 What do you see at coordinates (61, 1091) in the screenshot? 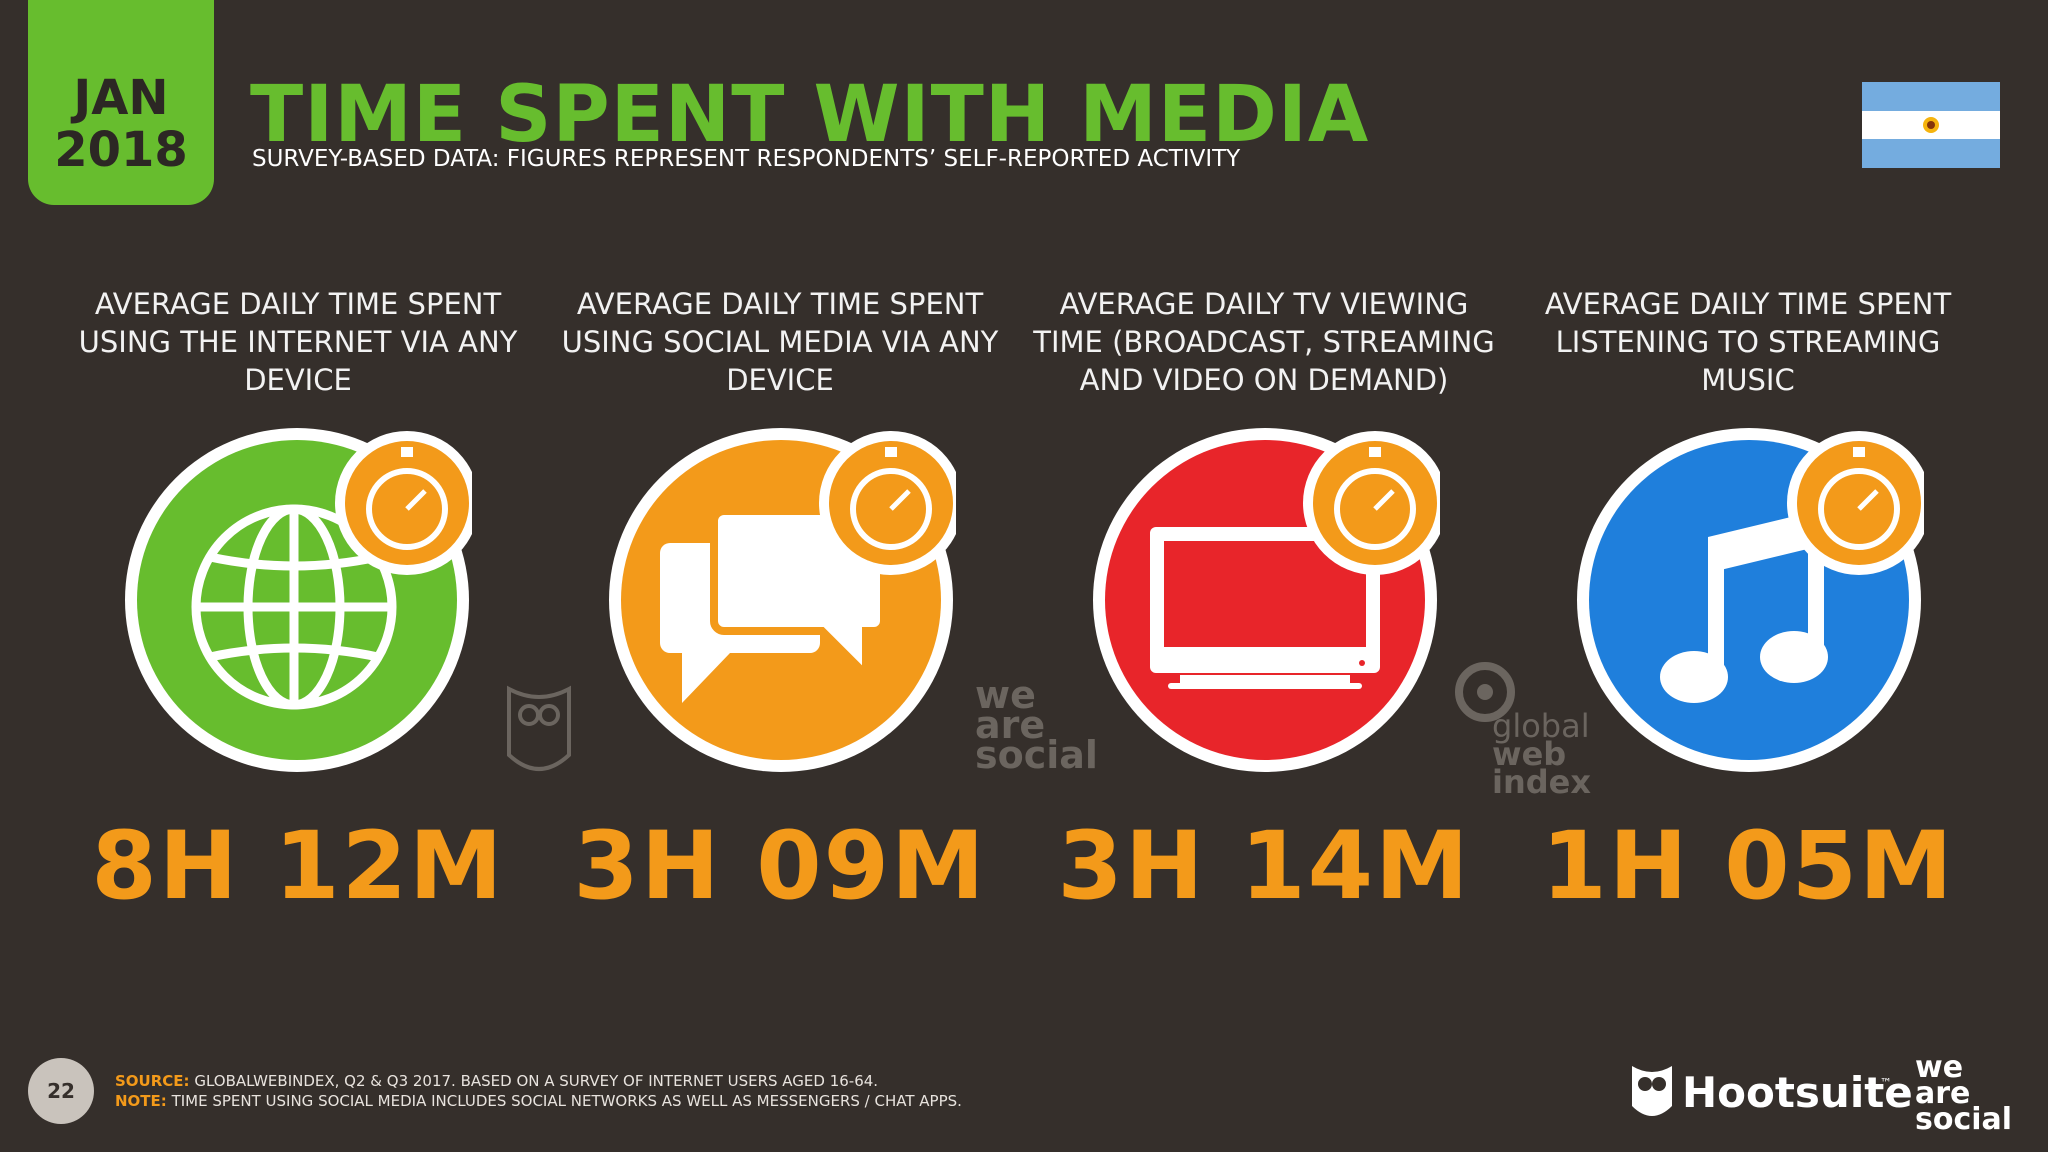
I see `page-number: 22` at bounding box center [61, 1091].